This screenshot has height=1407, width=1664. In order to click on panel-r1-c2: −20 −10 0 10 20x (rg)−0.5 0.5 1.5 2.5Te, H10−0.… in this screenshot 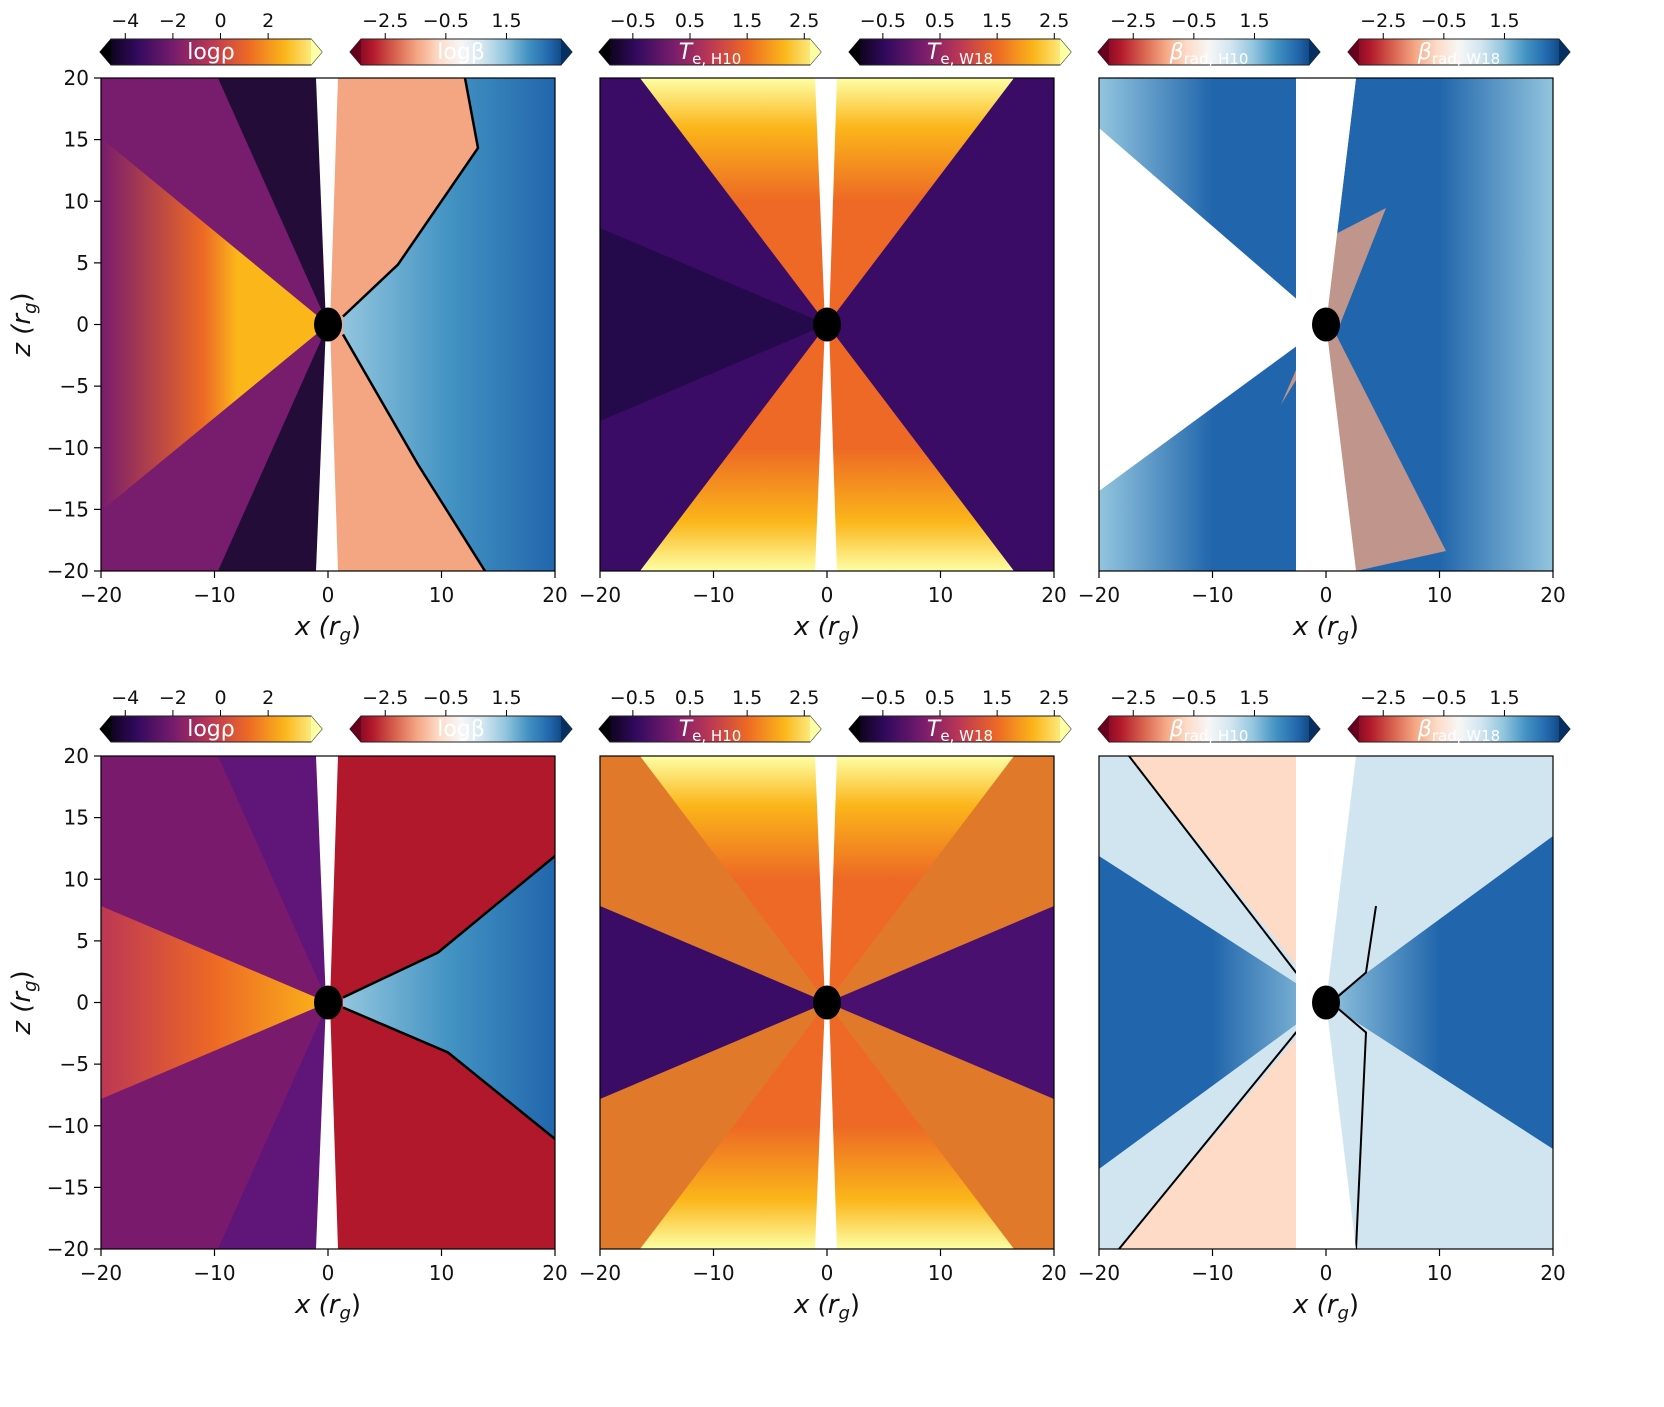, I will do `click(825, 328)`.